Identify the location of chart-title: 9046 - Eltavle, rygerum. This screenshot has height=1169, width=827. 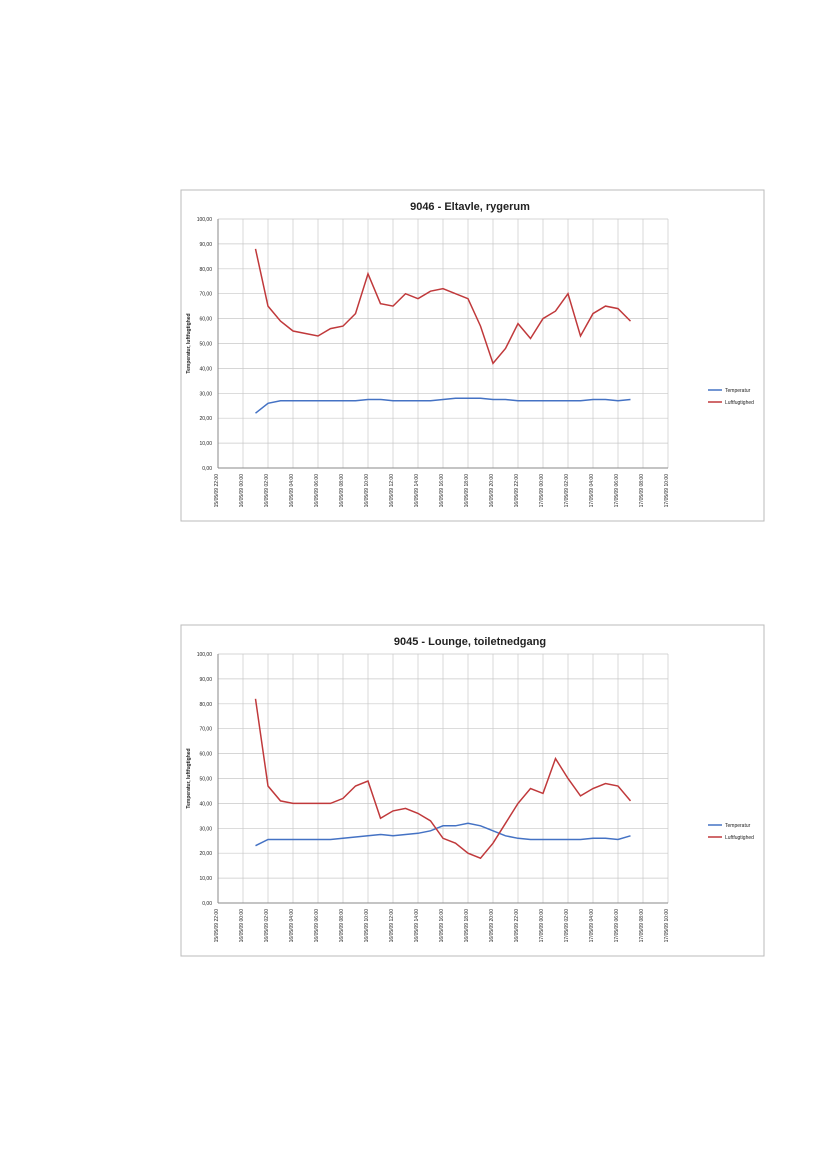
(470, 207).